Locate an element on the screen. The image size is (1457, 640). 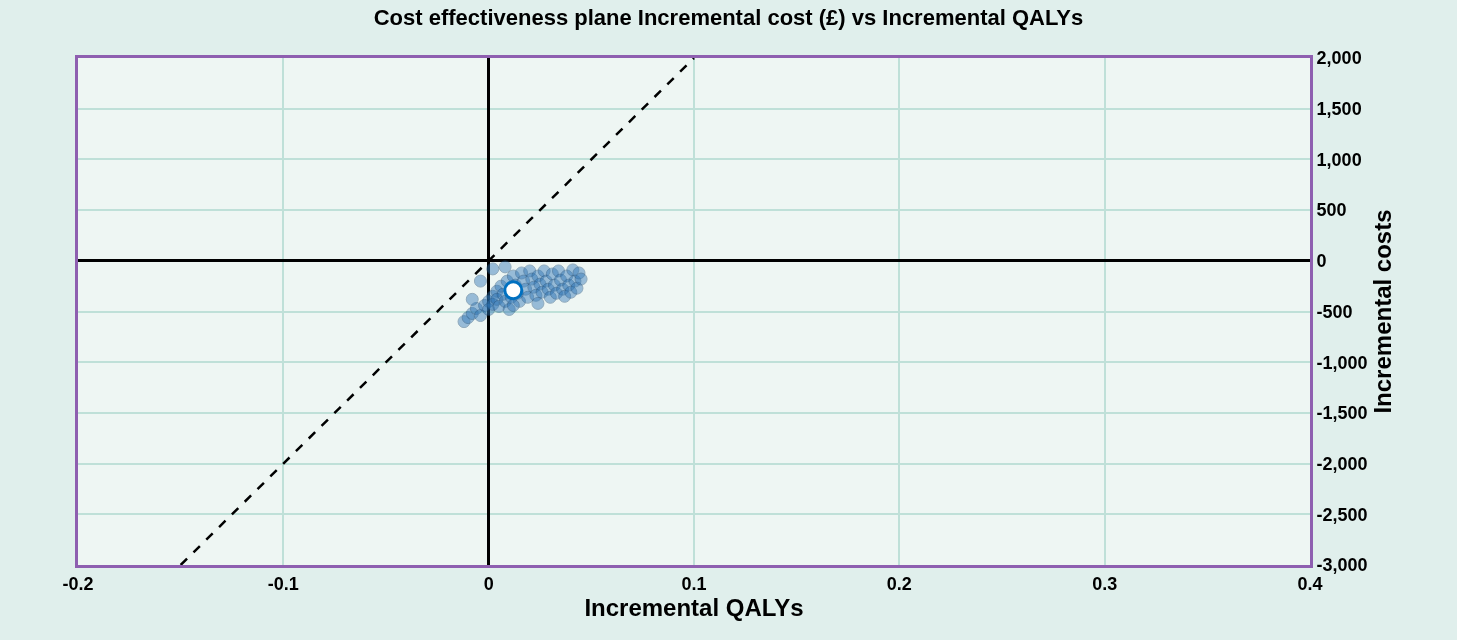
y-tick-label: -1,000 is located at coordinates (1342, 362).